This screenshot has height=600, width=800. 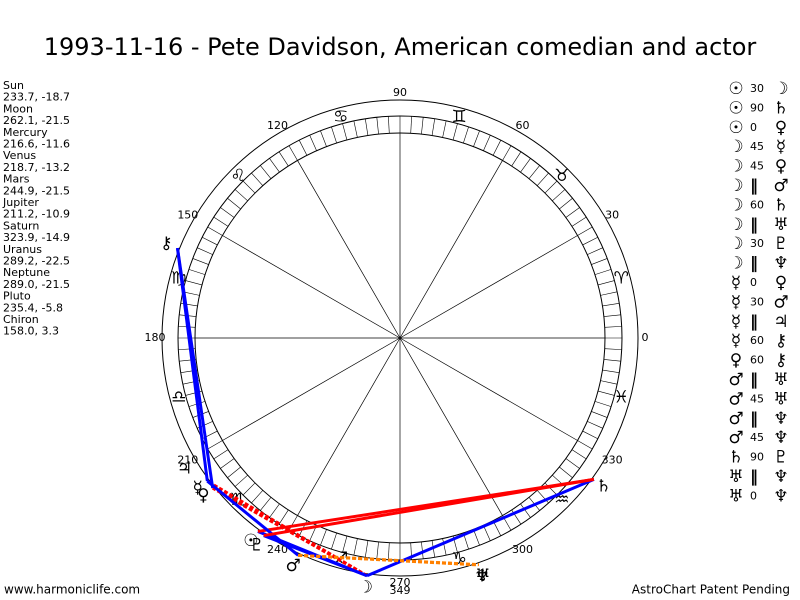 What do you see at coordinates (780, 322) in the screenshot?
I see `aspect-to: ♃` at bounding box center [780, 322].